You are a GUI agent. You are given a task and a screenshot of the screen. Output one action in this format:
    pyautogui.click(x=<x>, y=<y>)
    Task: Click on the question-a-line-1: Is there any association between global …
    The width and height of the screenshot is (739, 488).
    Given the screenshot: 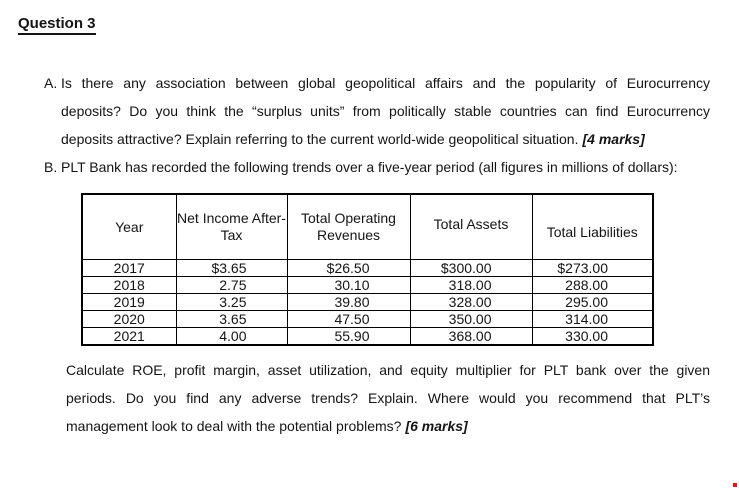 What is the action you would take?
    pyautogui.click(x=385, y=83)
    